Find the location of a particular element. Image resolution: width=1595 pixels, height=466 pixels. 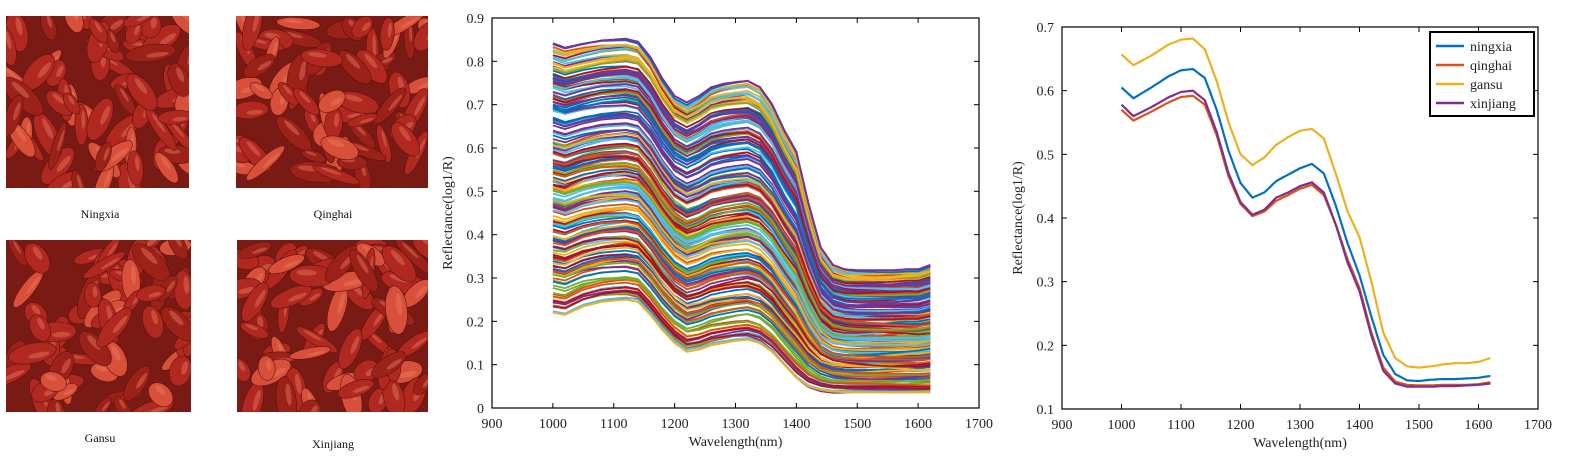

y-tick-label: 0.2 is located at coordinates (476, 322).